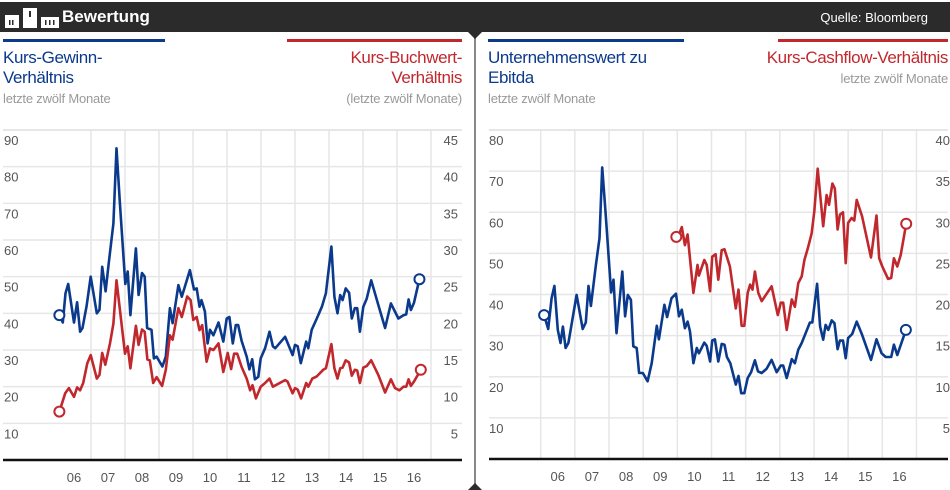  What do you see at coordinates (406, 67) in the screenshot?
I see `legend-title: Kurs-Buchwert-Verhältnis` at bounding box center [406, 67].